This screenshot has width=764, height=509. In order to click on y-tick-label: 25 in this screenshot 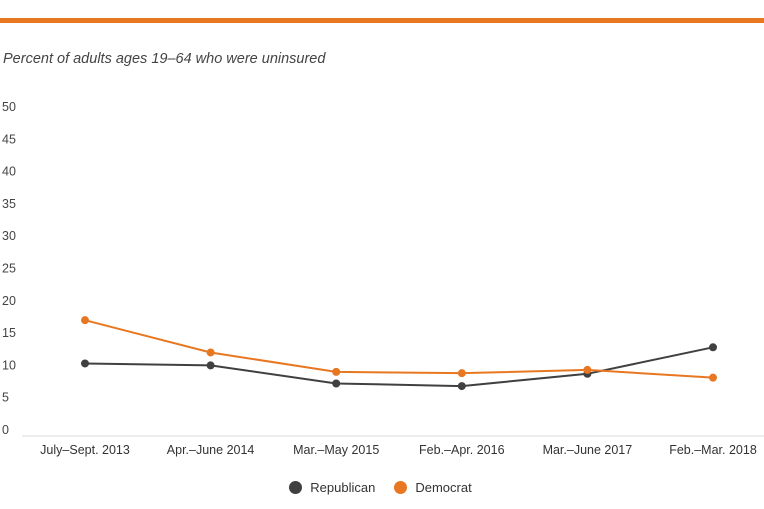, I will do `click(9, 269)`.